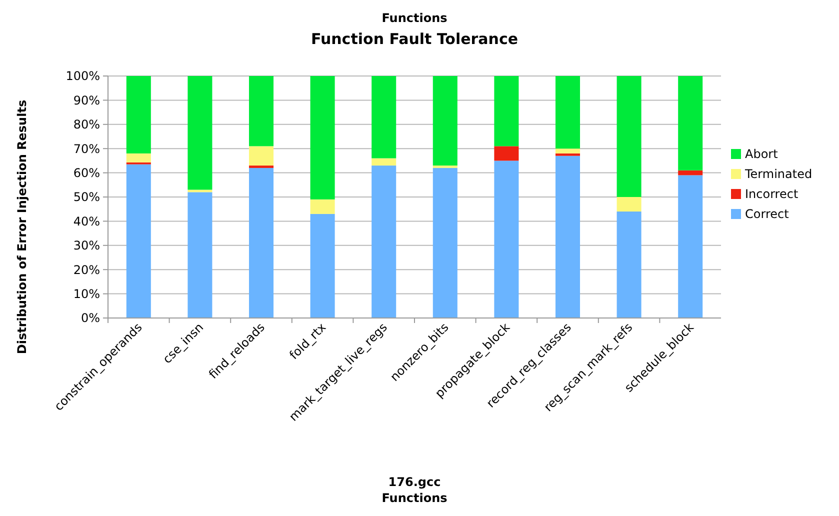  Describe the element at coordinates (778, 174) in the screenshot. I see `legend-label: Terminated` at that location.